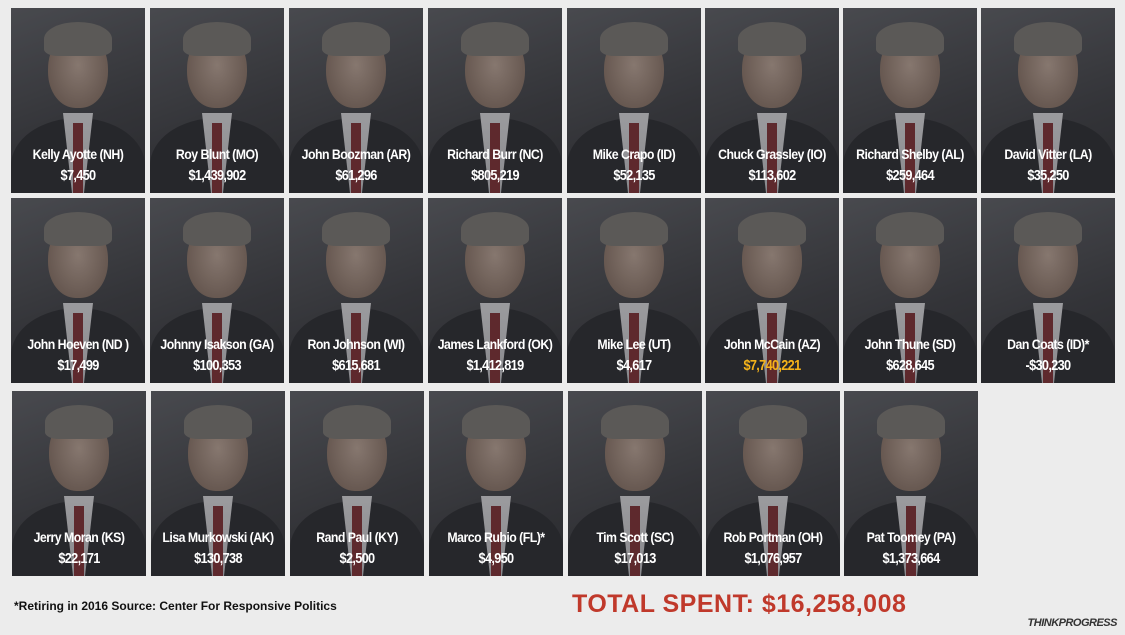 The image size is (1125, 635). I want to click on senator-card: John McCain (AZ) $7,740,221, so click(772, 290).